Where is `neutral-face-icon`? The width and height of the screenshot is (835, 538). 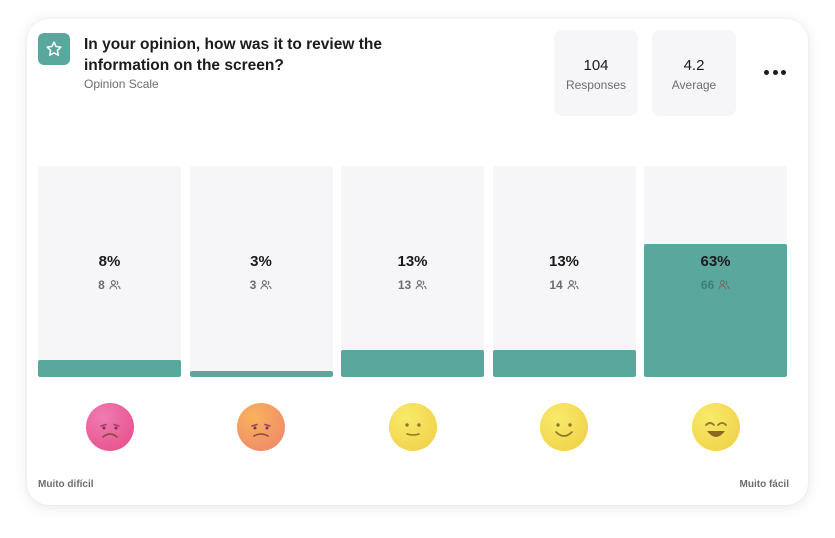 neutral-face-icon is located at coordinates (412, 427).